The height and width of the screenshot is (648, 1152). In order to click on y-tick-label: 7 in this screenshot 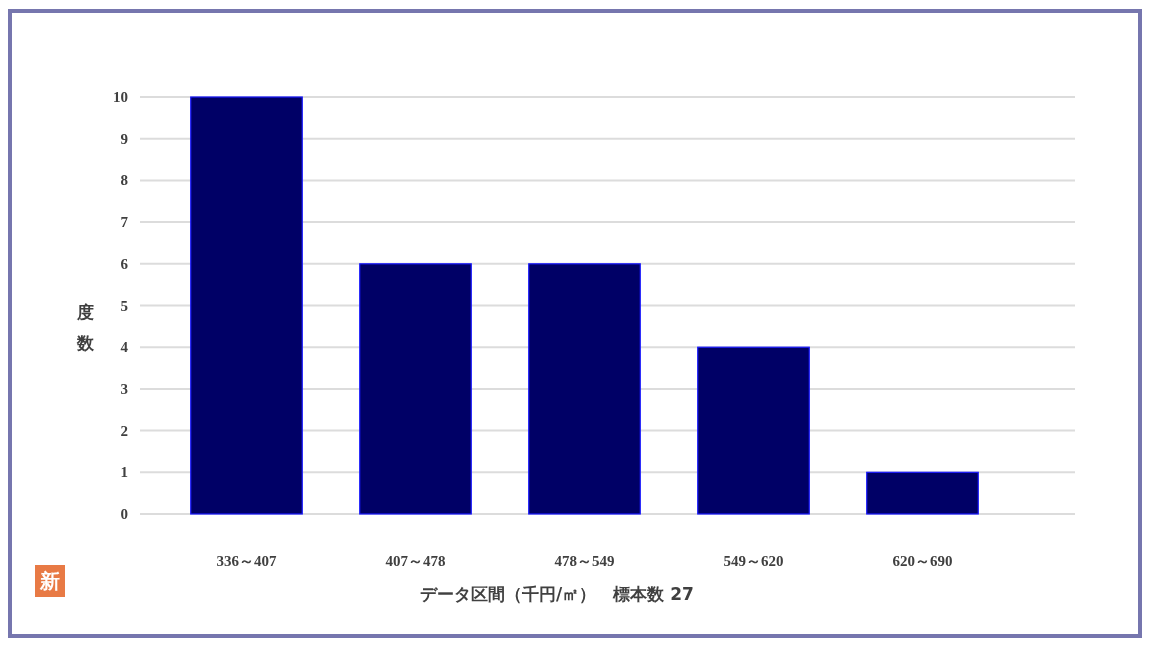, I will do `click(124, 222)`.